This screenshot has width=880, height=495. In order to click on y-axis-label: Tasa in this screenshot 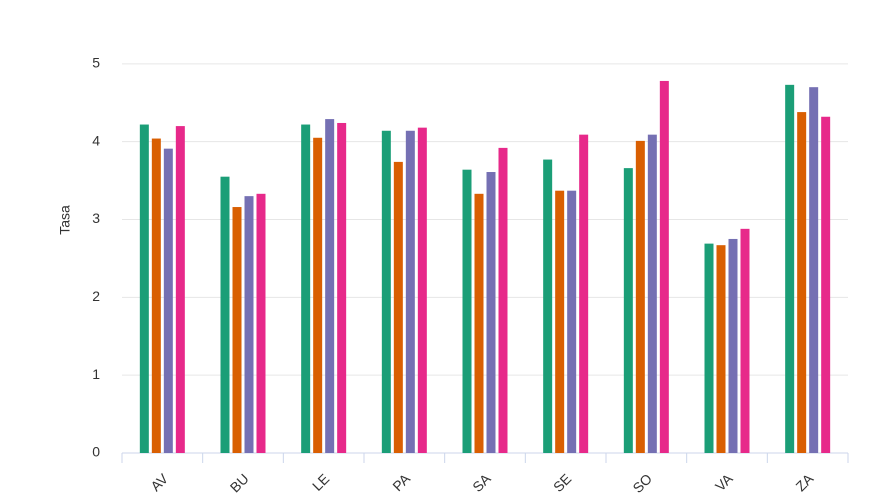, I will do `click(65, 220)`.